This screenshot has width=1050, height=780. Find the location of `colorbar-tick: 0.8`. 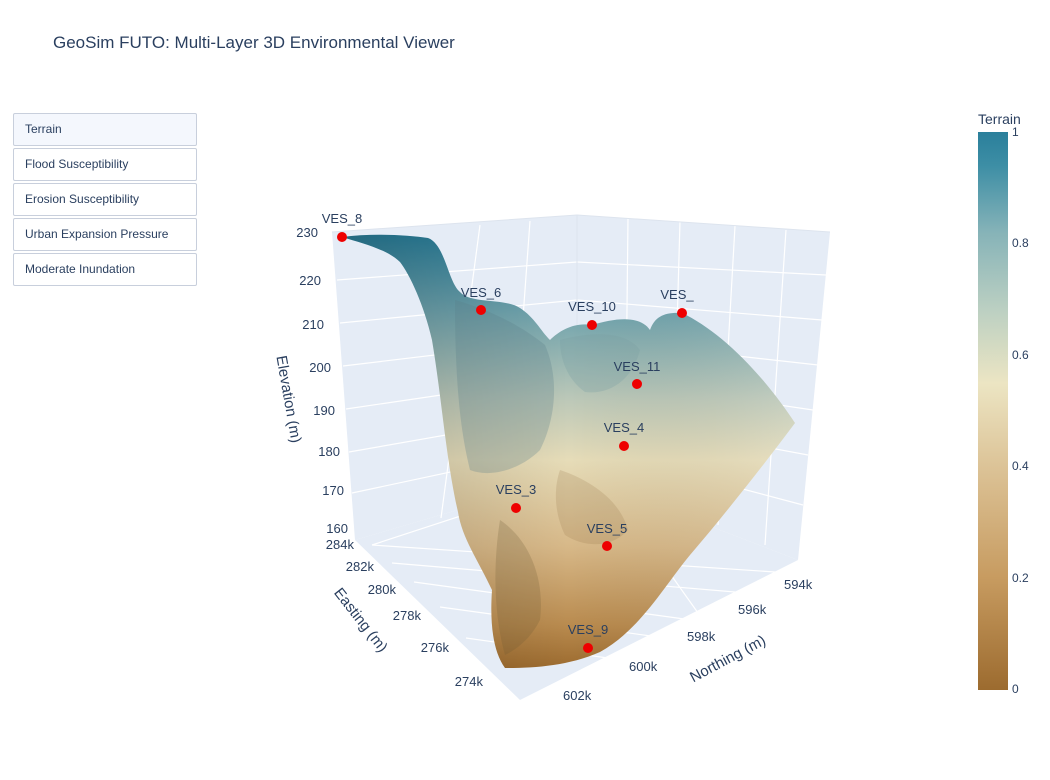

colorbar-tick: 0.8 is located at coordinates (1020, 243).